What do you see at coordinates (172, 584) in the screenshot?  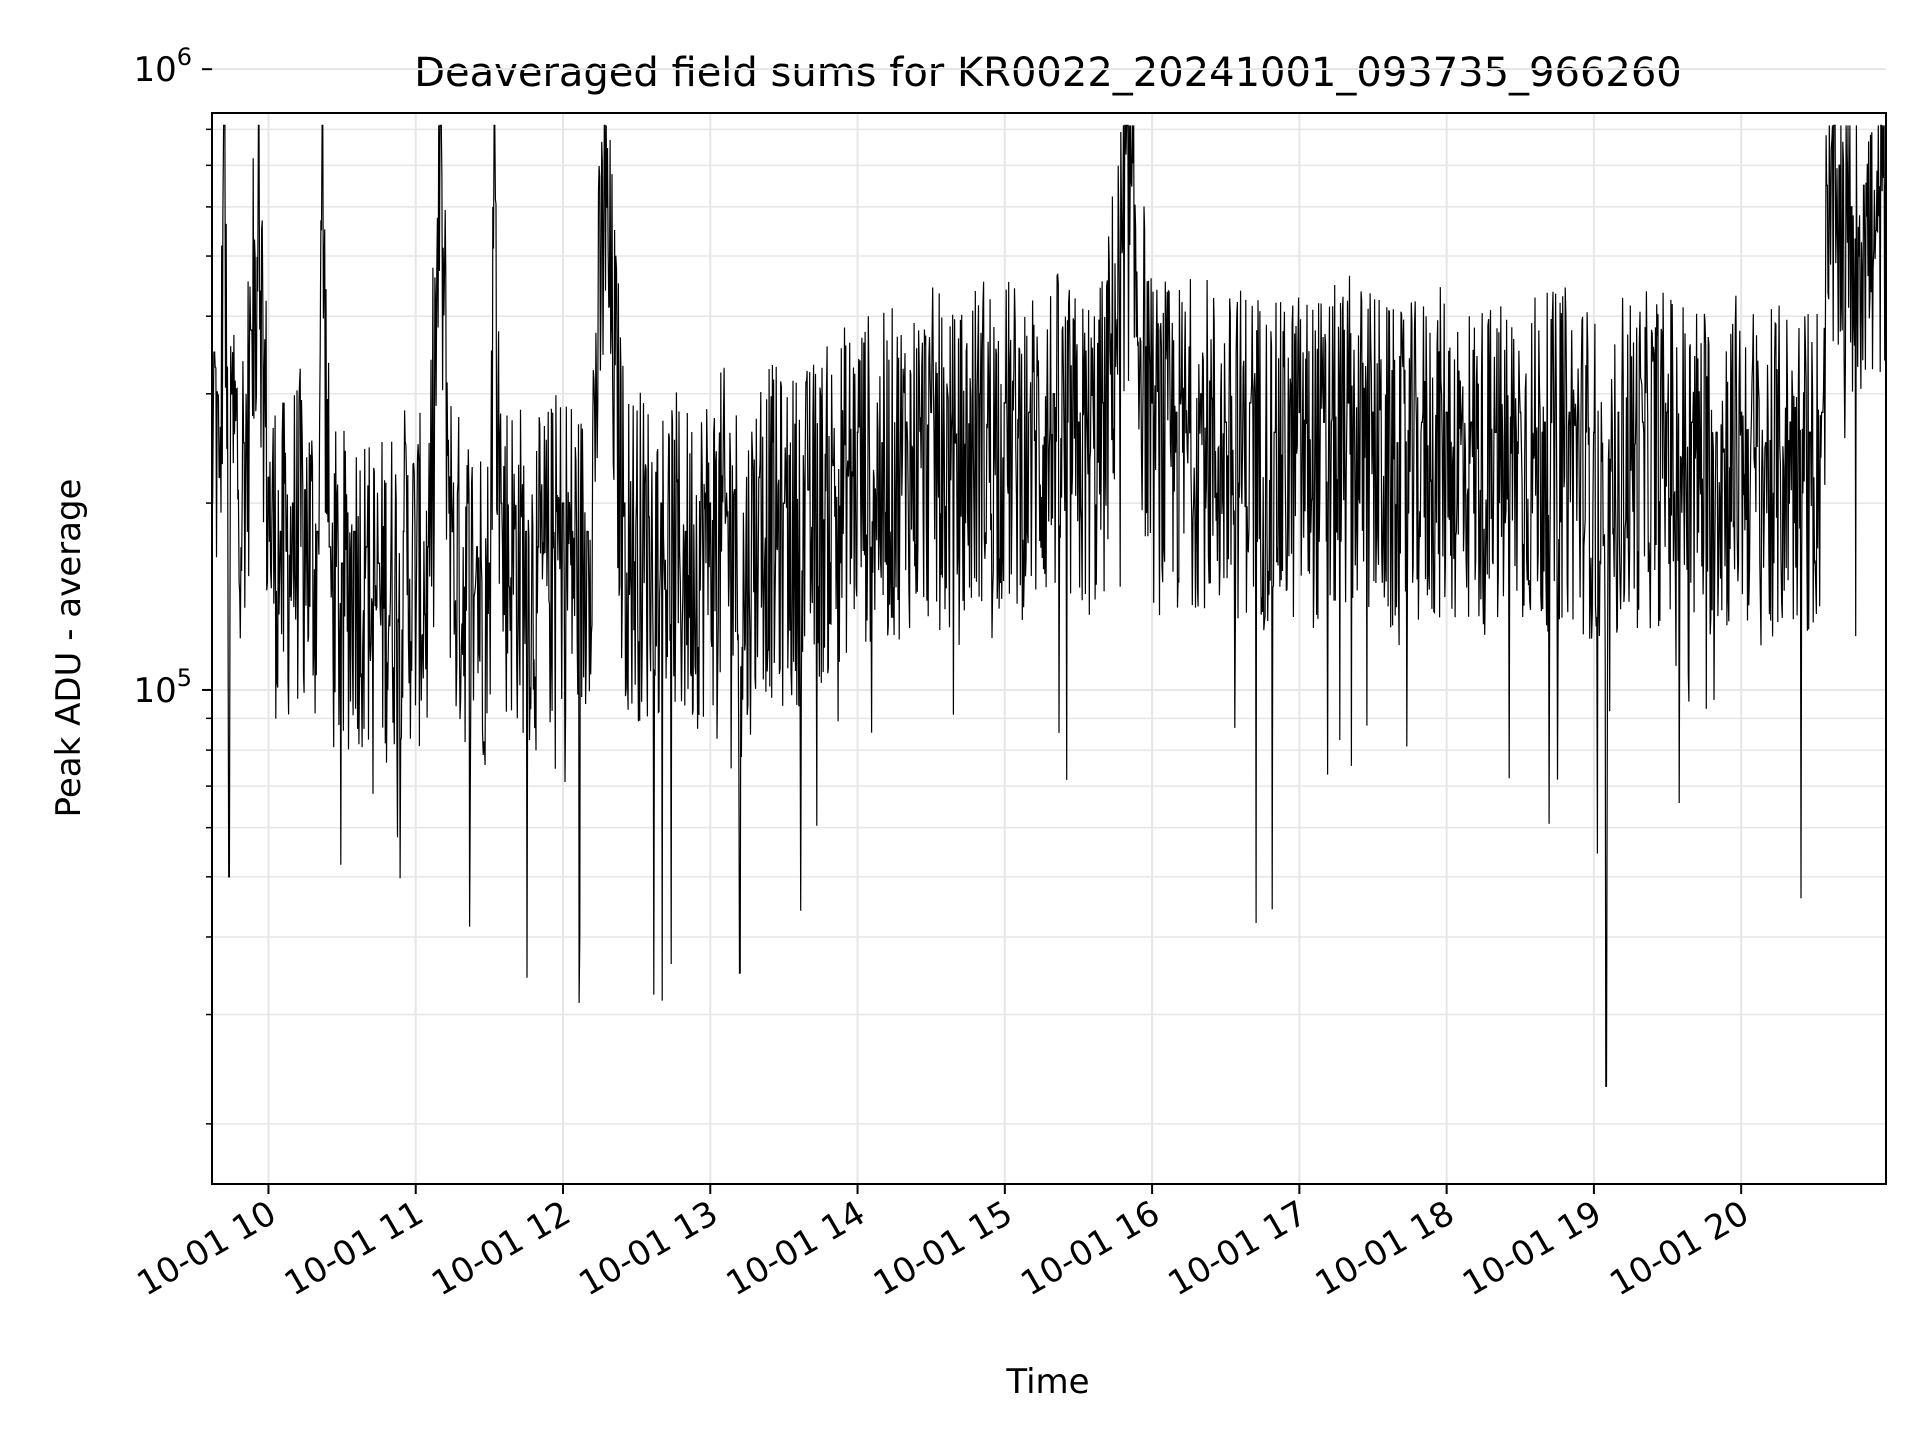 I see `y-axis: 105106107` at bounding box center [172, 584].